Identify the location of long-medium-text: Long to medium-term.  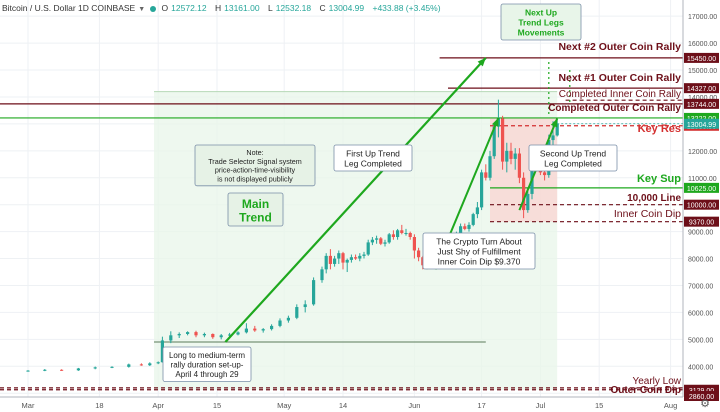
(207, 355).